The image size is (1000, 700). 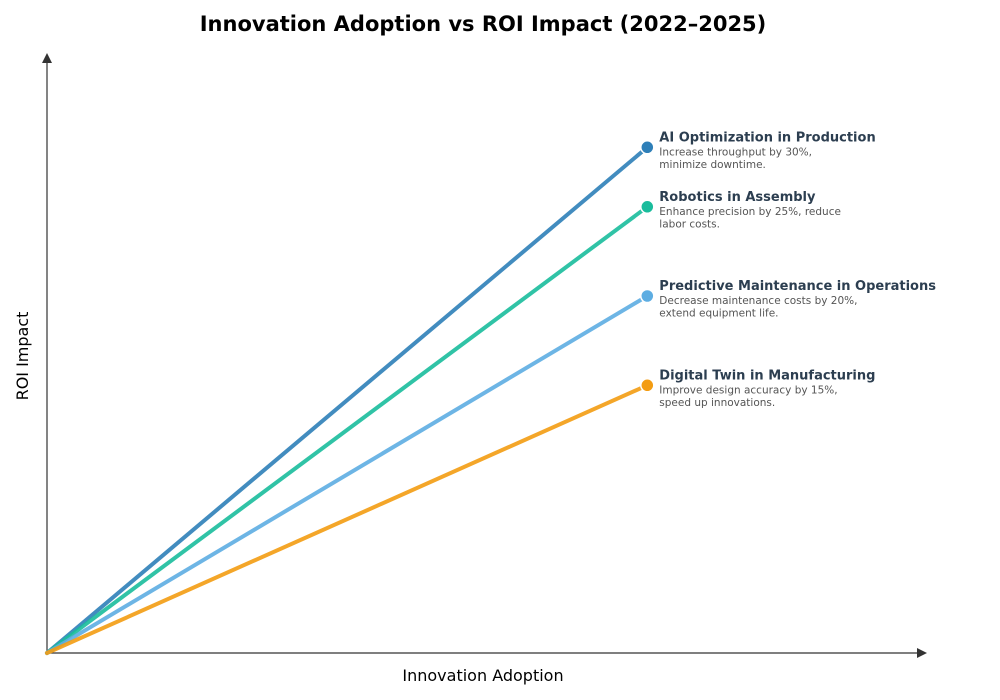 What do you see at coordinates (735, 152) in the screenshot?
I see `series-description-ai-optimization-in-production-line-1: Increase throughput by 30%,` at bounding box center [735, 152].